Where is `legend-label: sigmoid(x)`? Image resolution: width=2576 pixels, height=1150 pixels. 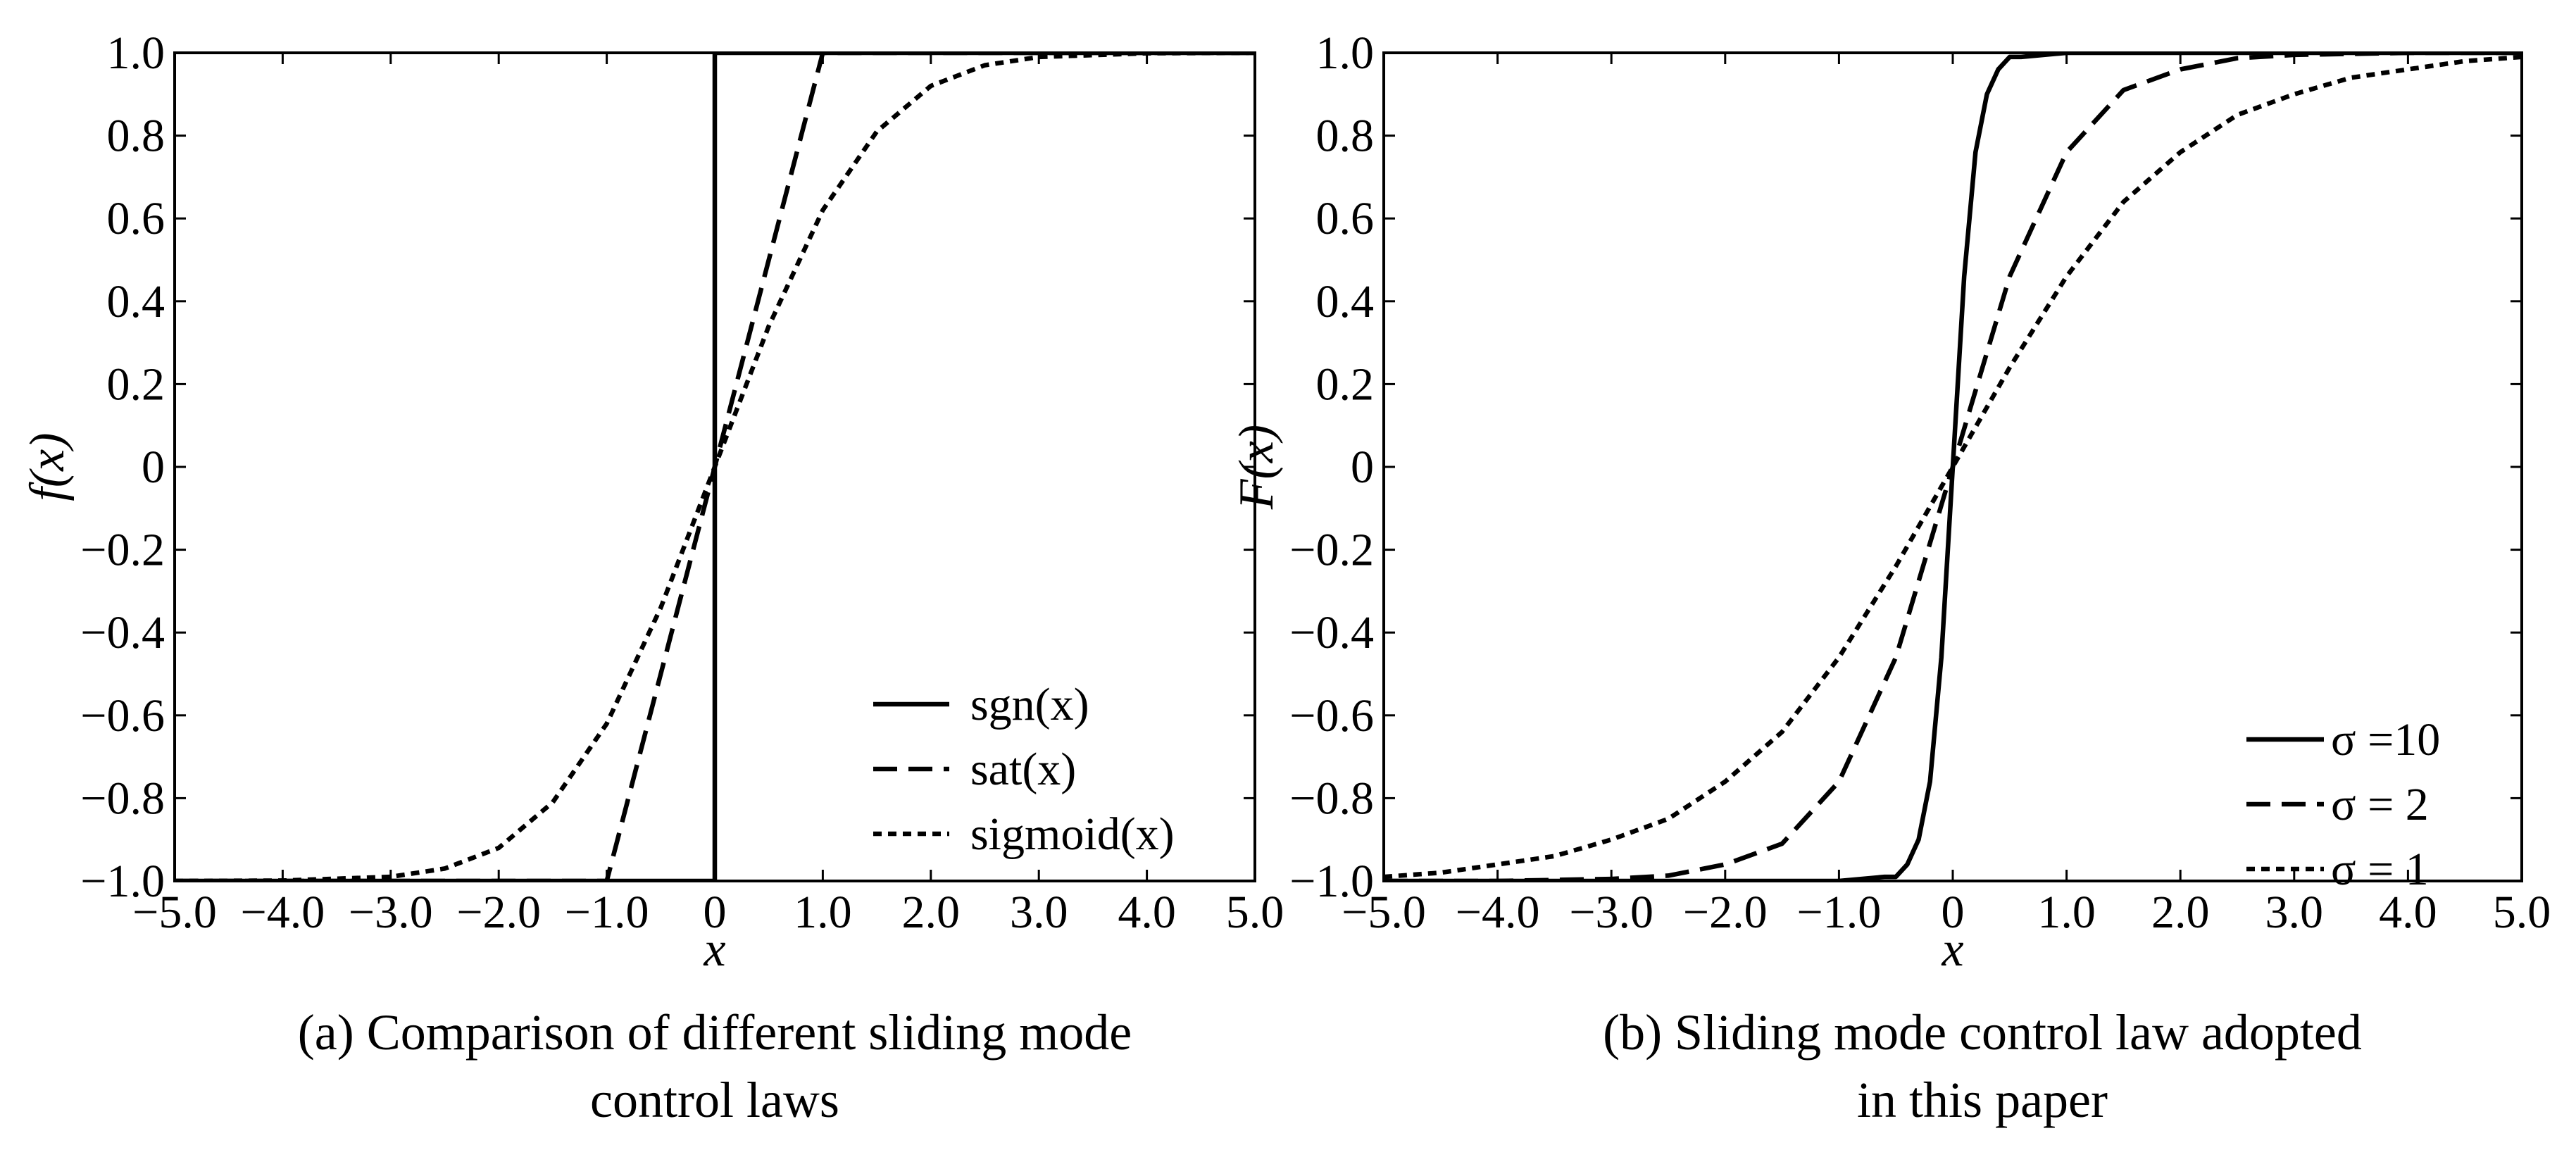 legend-label: sigmoid(x) is located at coordinates (1072, 834).